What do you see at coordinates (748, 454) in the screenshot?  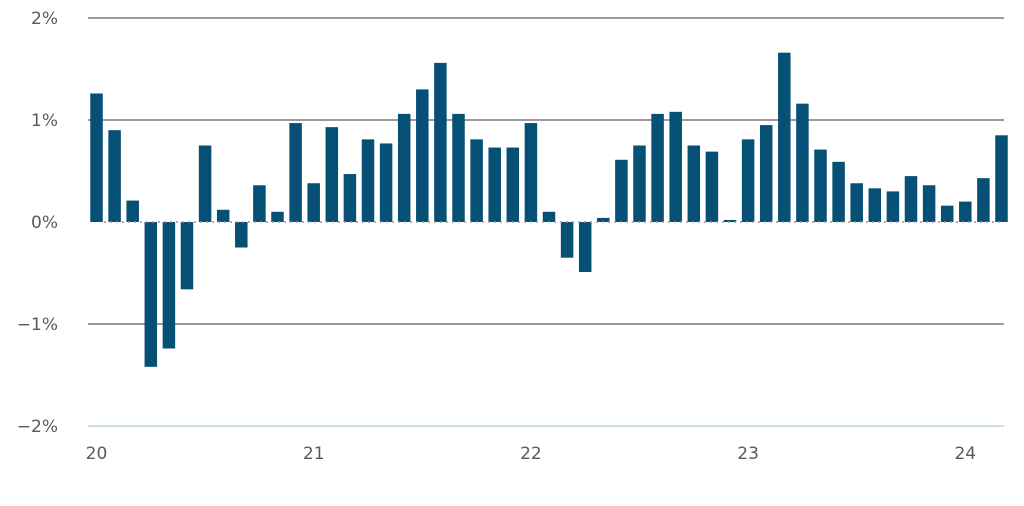 I see `x-tick-label: 23` at bounding box center [748, 454].